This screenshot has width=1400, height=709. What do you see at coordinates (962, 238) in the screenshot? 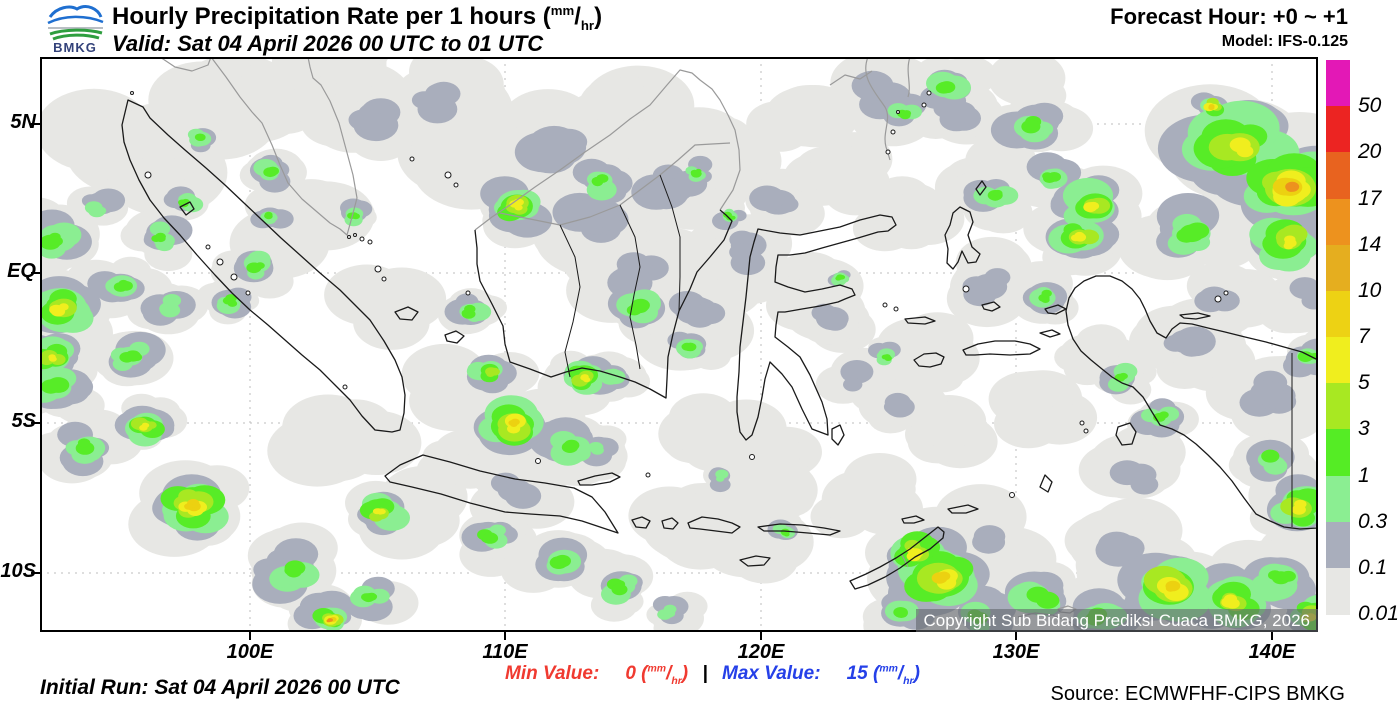
I see `halmahera-coast` at bounding box center [962, 238].